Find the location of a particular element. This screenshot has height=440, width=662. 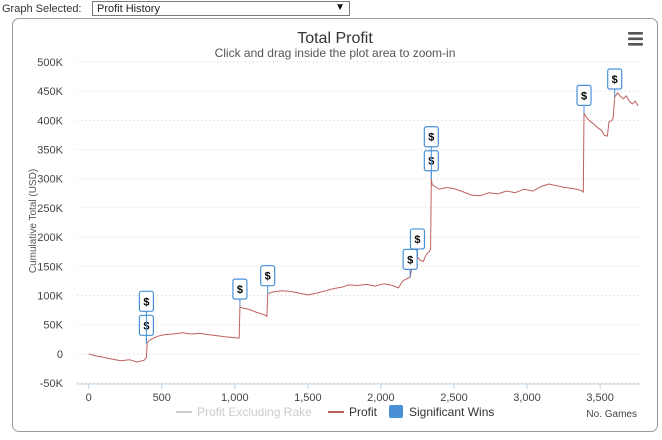

x-tick-label: 3,000 is located at coordinates (527, 398).